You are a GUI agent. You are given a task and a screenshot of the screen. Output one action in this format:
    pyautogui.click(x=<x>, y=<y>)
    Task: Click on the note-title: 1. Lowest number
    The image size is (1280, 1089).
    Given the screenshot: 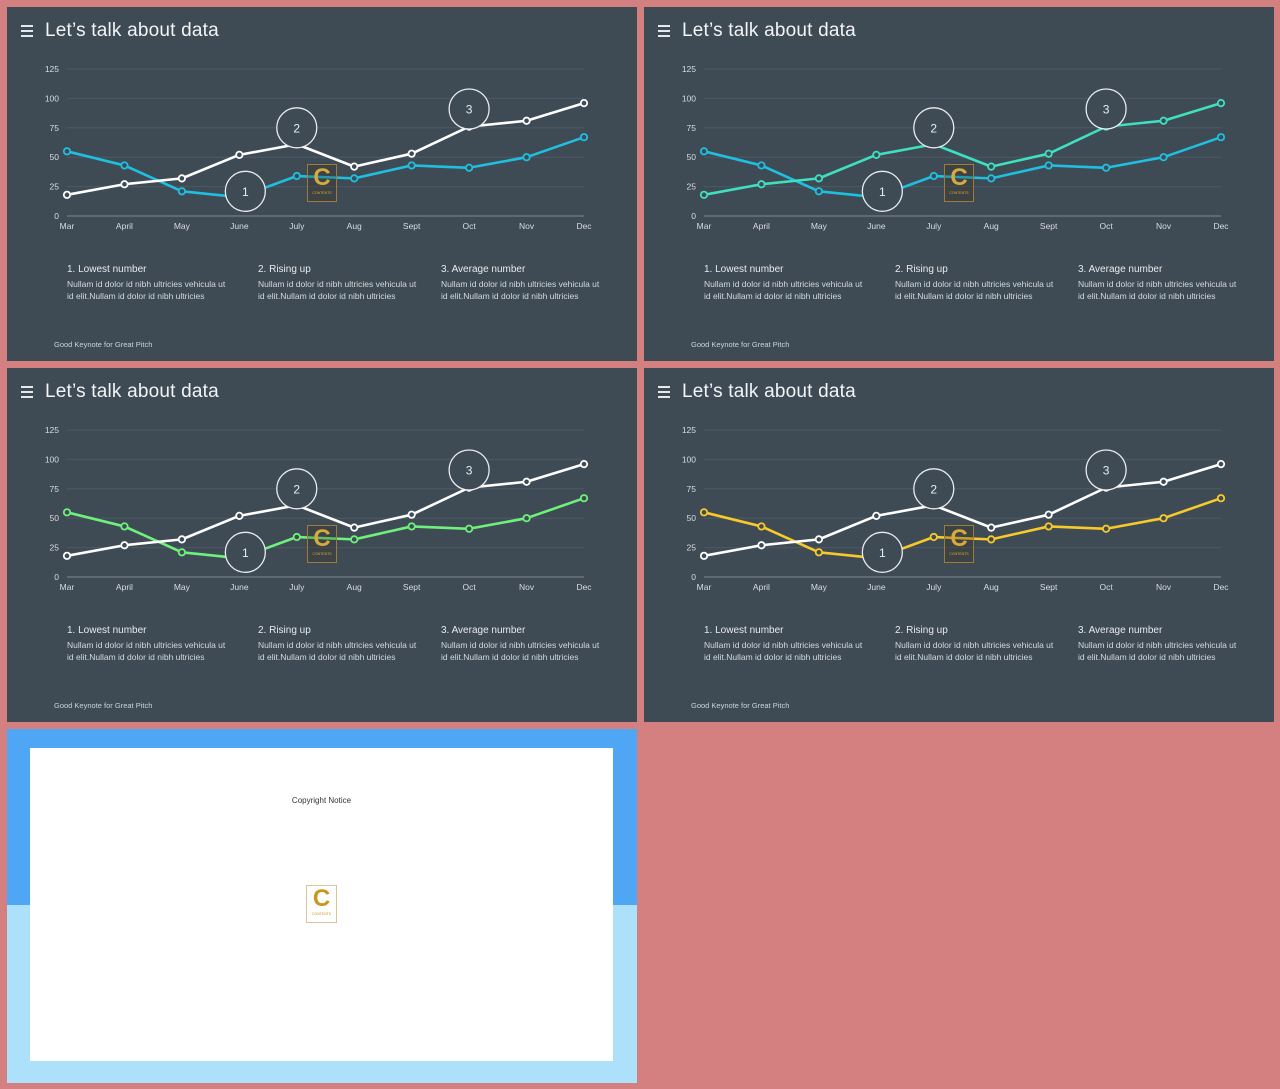 What is the action you would take?
    pyautogui.click(x=744, y=630)
    